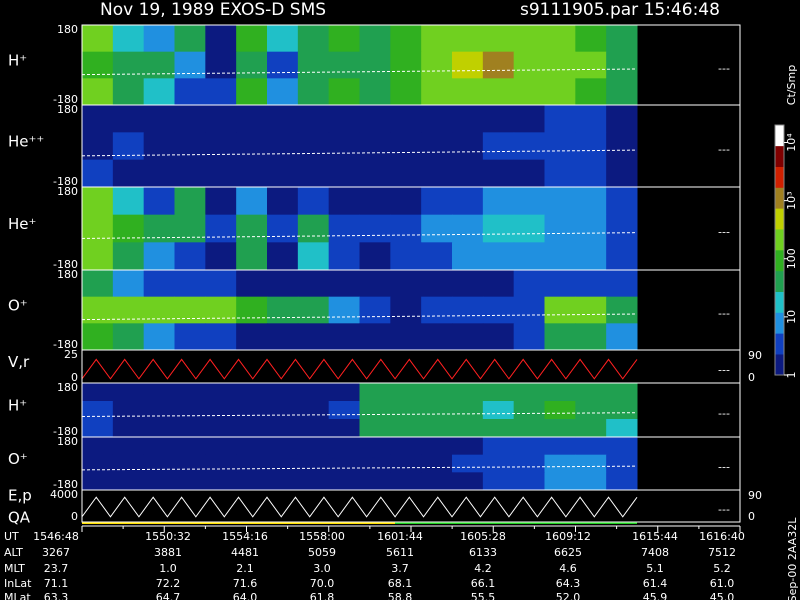  What do you see at coordinates (359, 414) in the screenshot?
I see `reference-line` at bounding box center [359, 414].